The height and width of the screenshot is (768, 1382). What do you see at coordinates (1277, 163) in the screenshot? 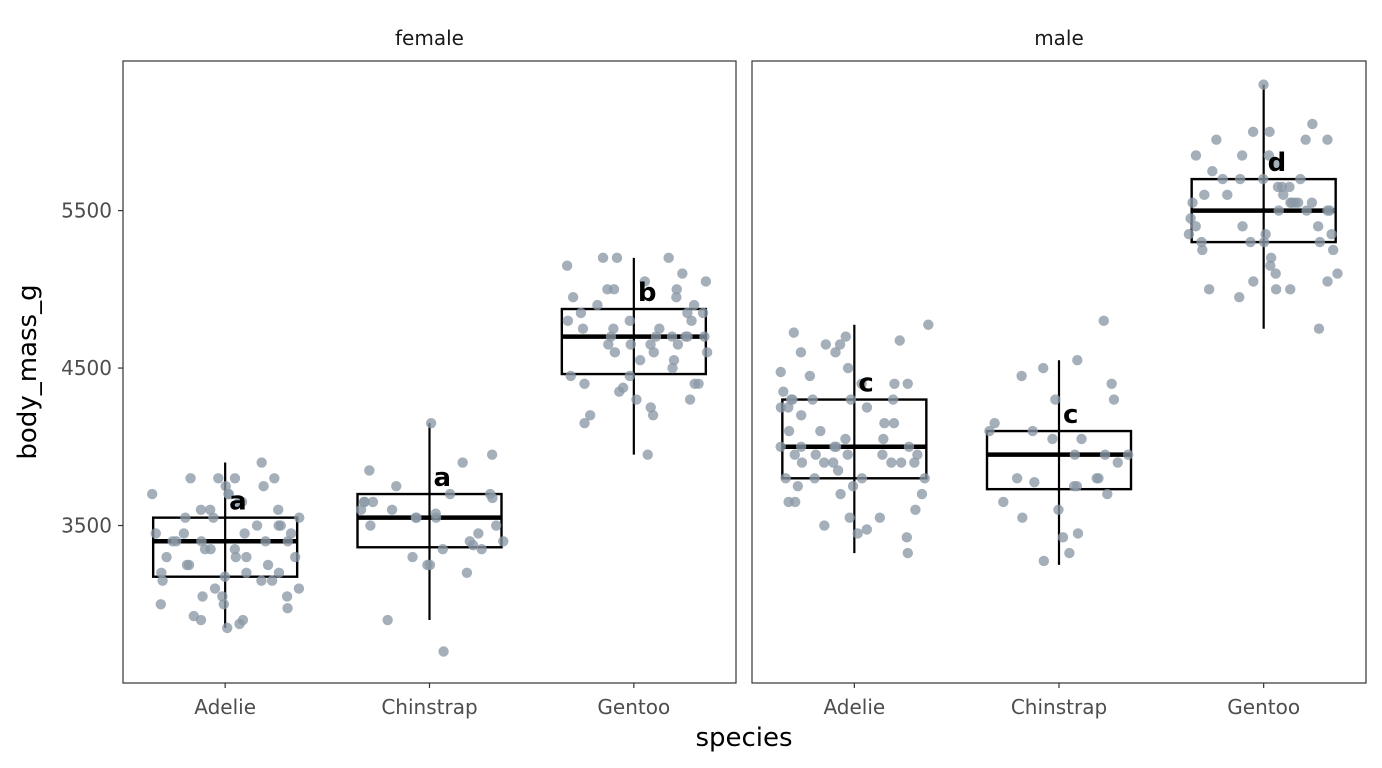
I see `significance-letter: d` at bounding box center [1277, 163].